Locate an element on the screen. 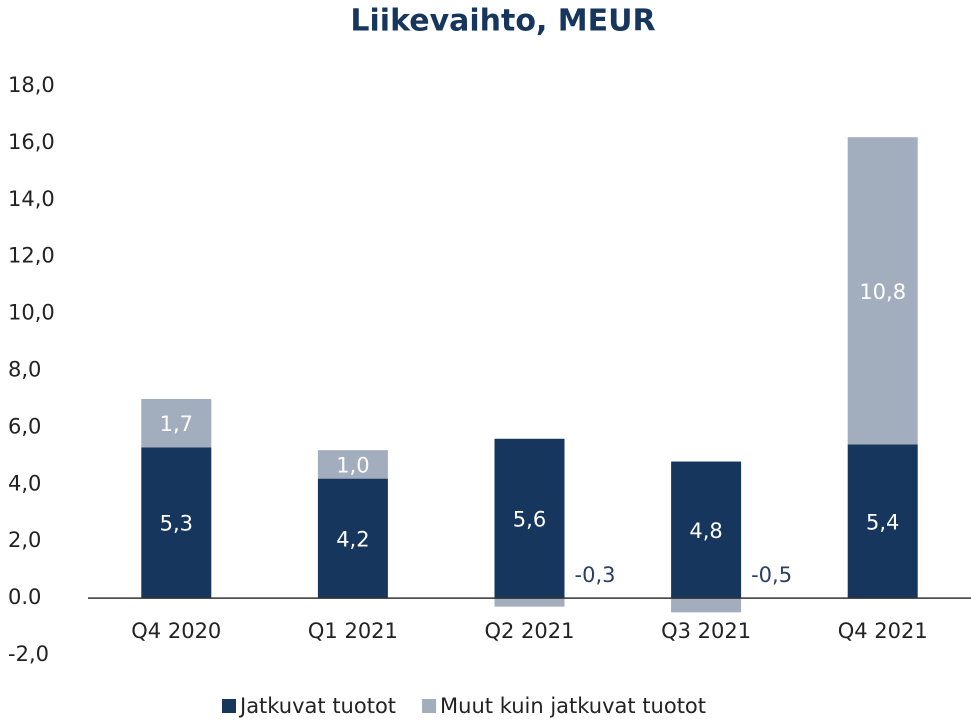 The height and width of the screenshot is (721, 971). y-tick-label: 10,0 is located at coordinates (31, 313).